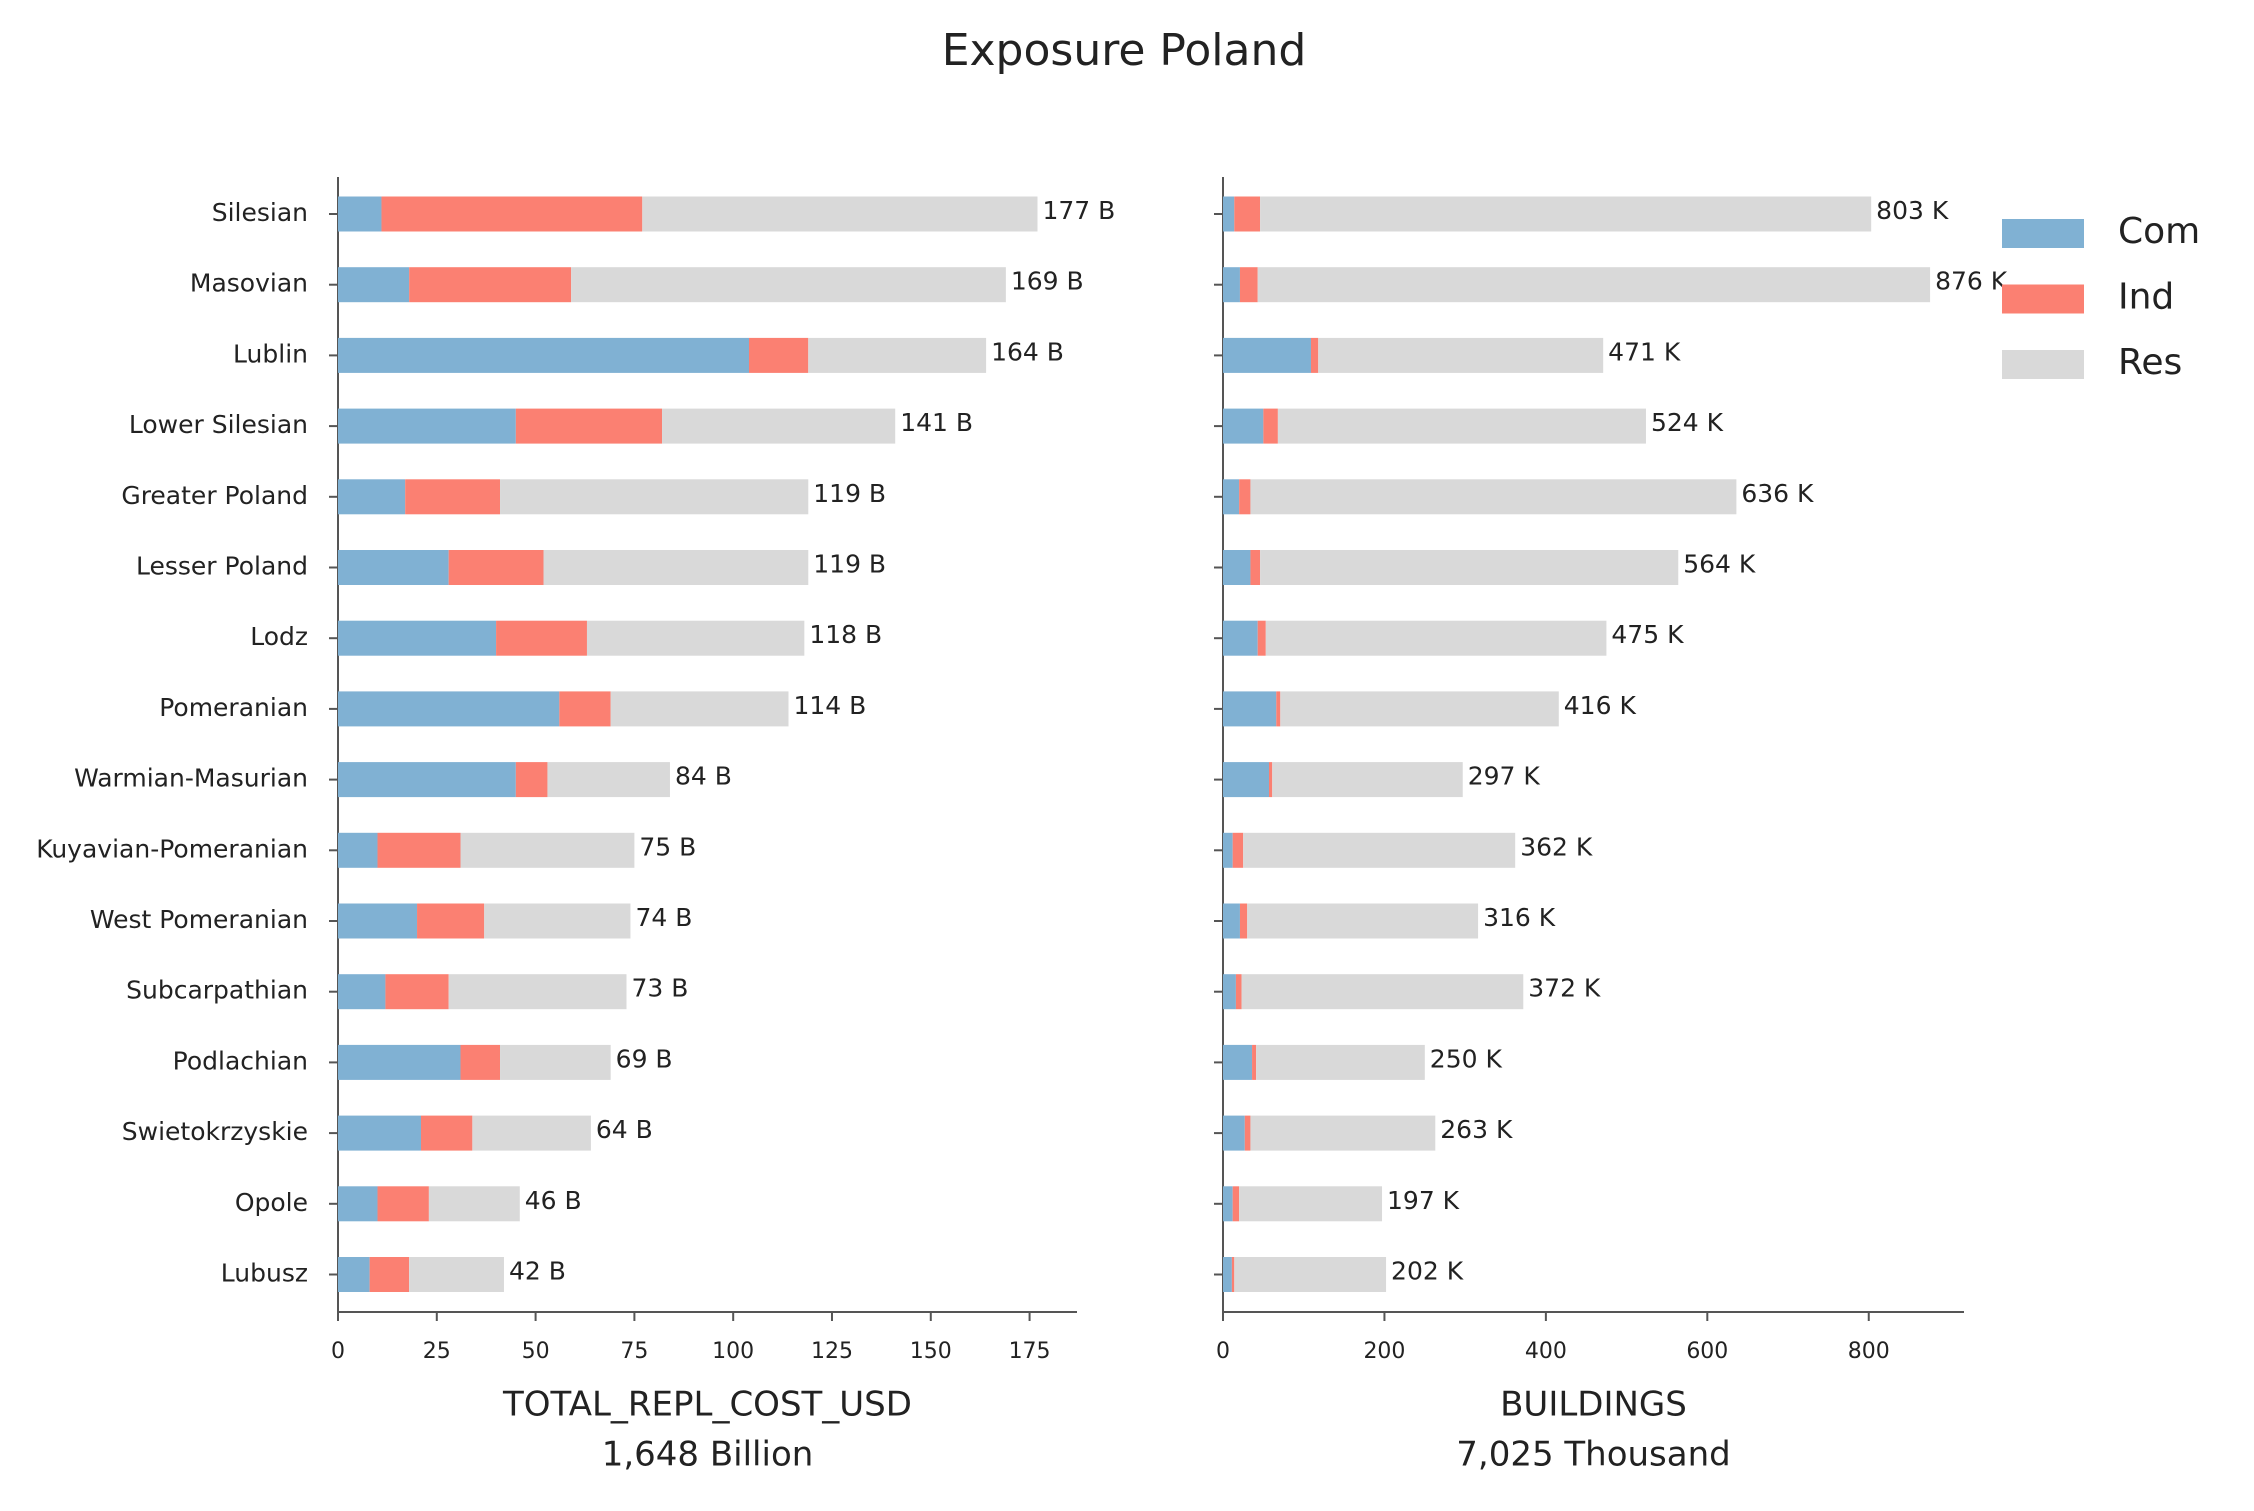 The height and width of the screenshot is (1511, 2254). I want to click on total-label: 524 K, so click(1687, 422).